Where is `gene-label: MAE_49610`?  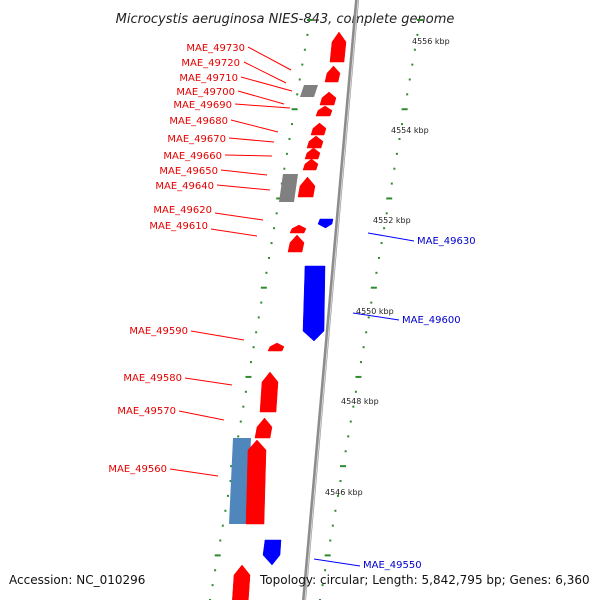
gene-label: MAE_49610 is located at coordinates (178, 226).